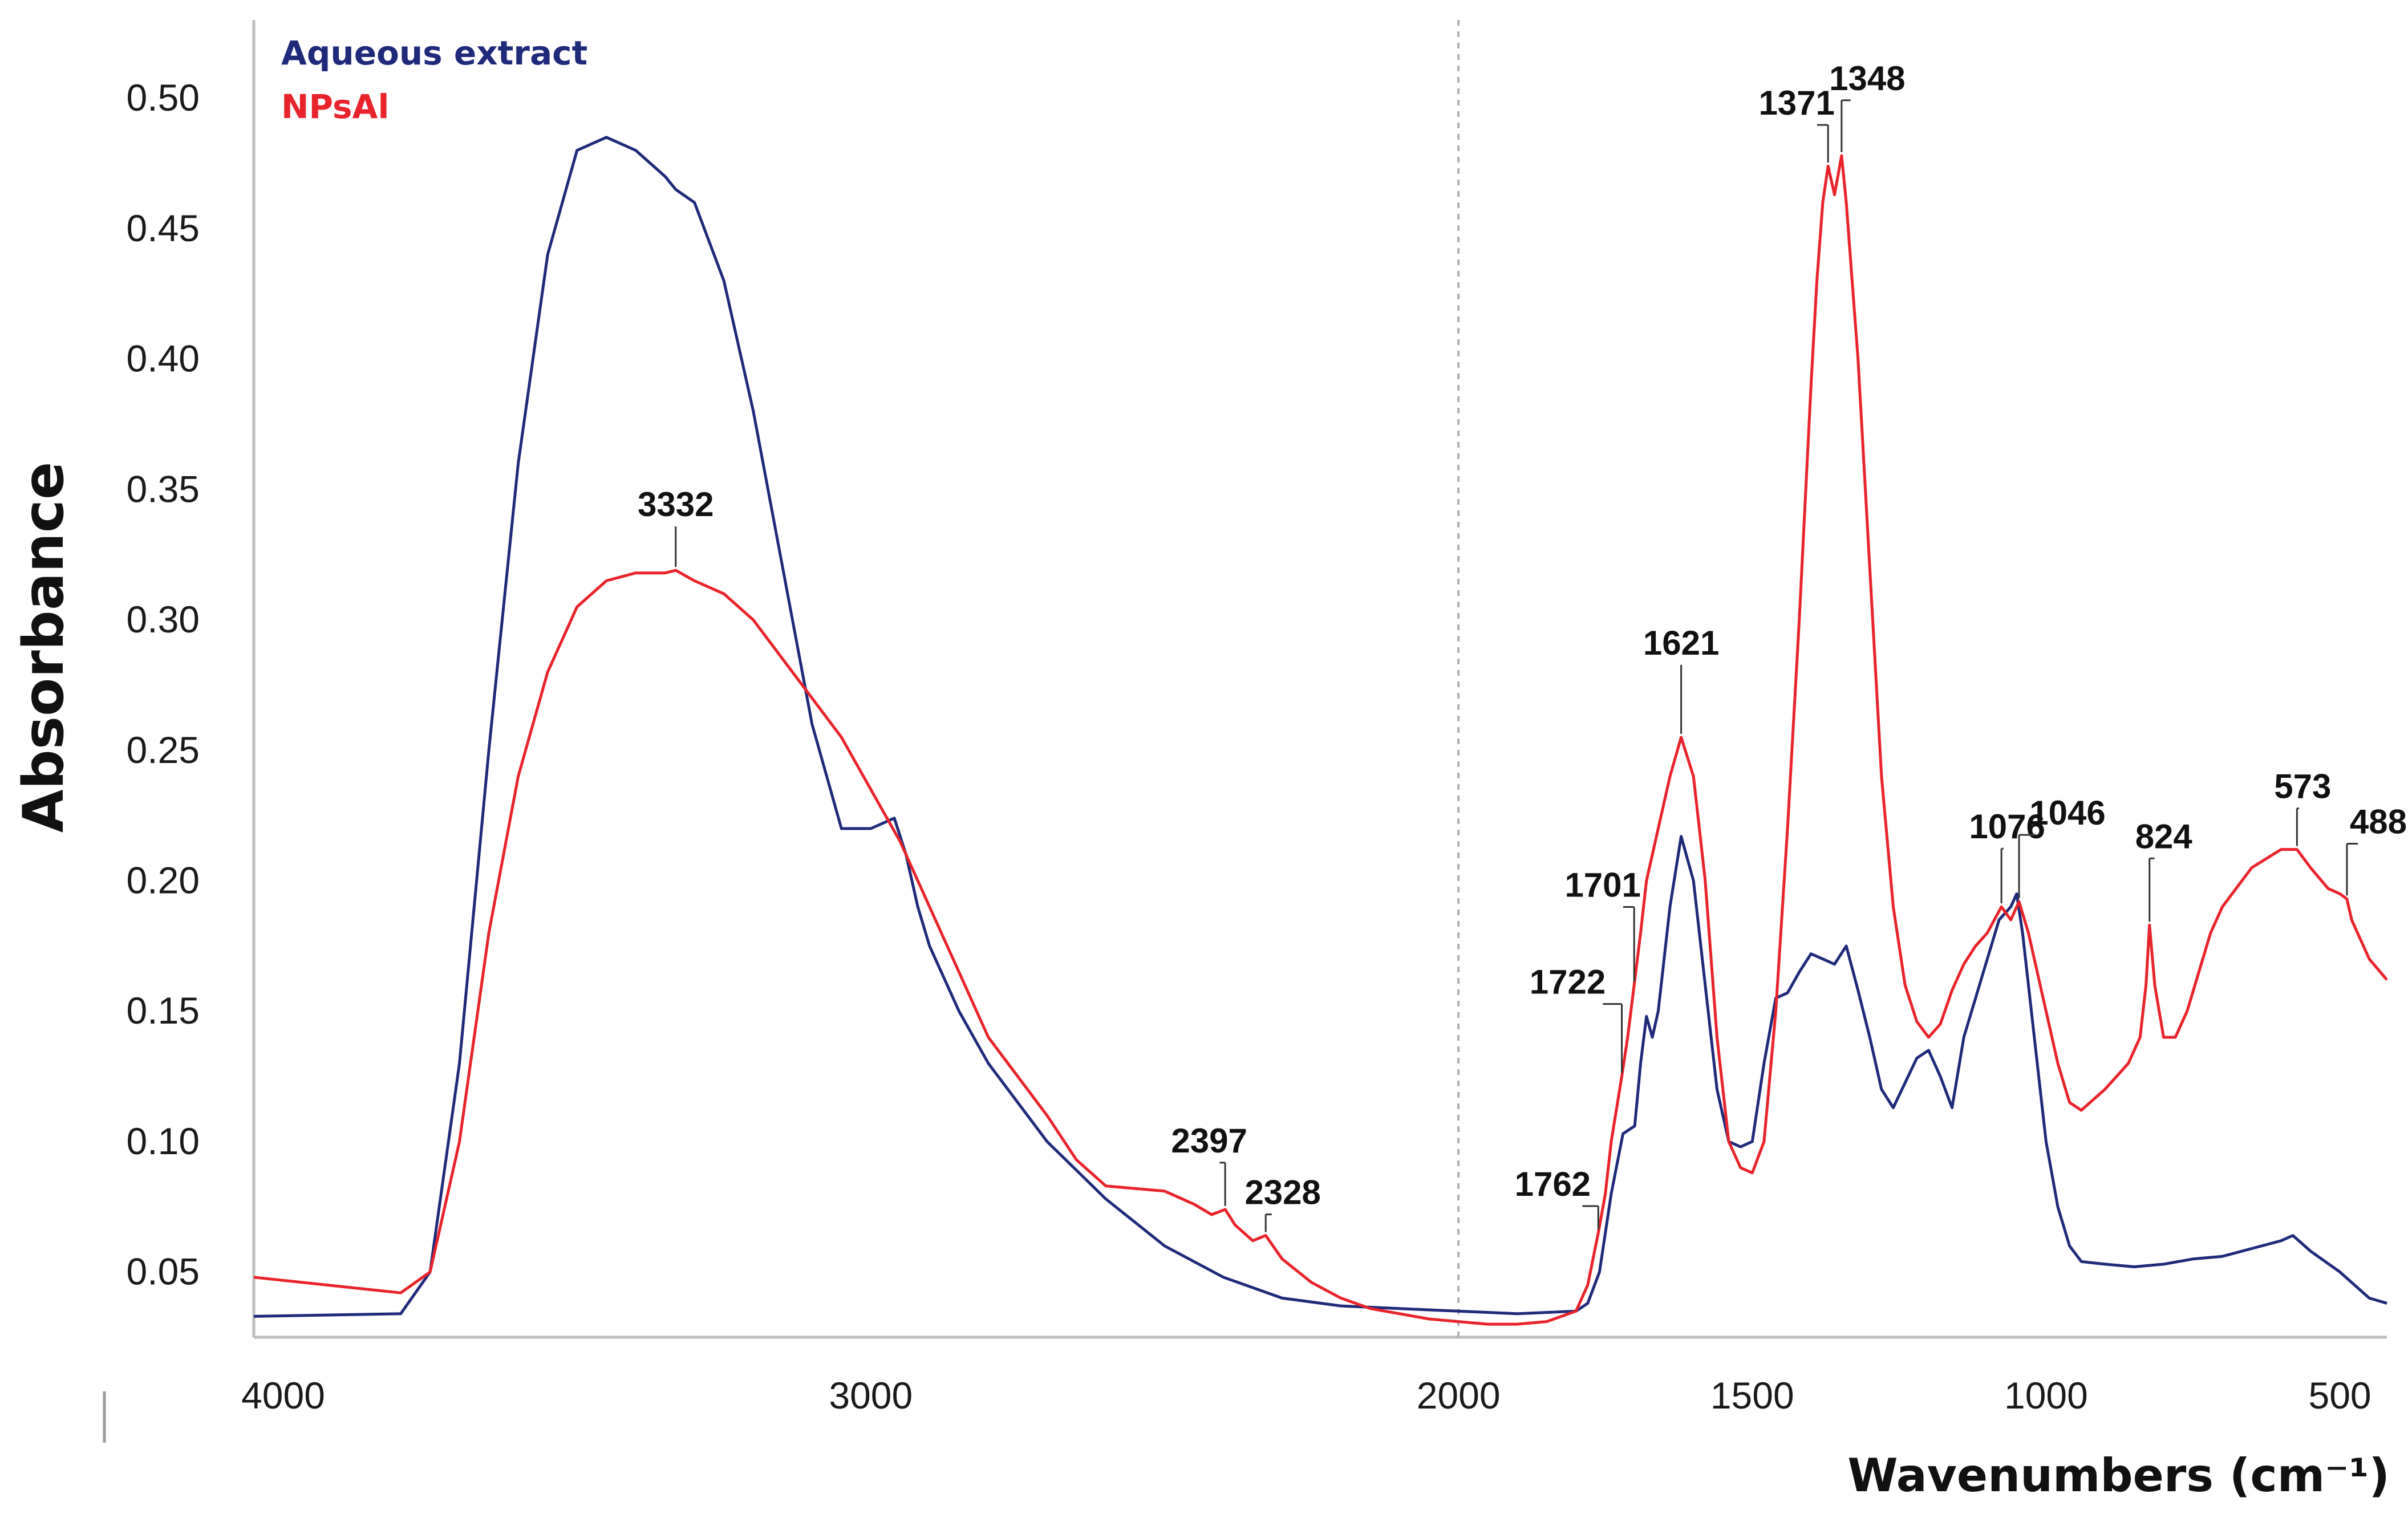 The image size is (2408, 1514). Describe the element at coordinates (163, 684) in the screenshot. I see `y-tick-labels: 0.05 0.10 0.15 0.20 0.25 0.30 0.35 0.40 0.45 0.50` at that location.